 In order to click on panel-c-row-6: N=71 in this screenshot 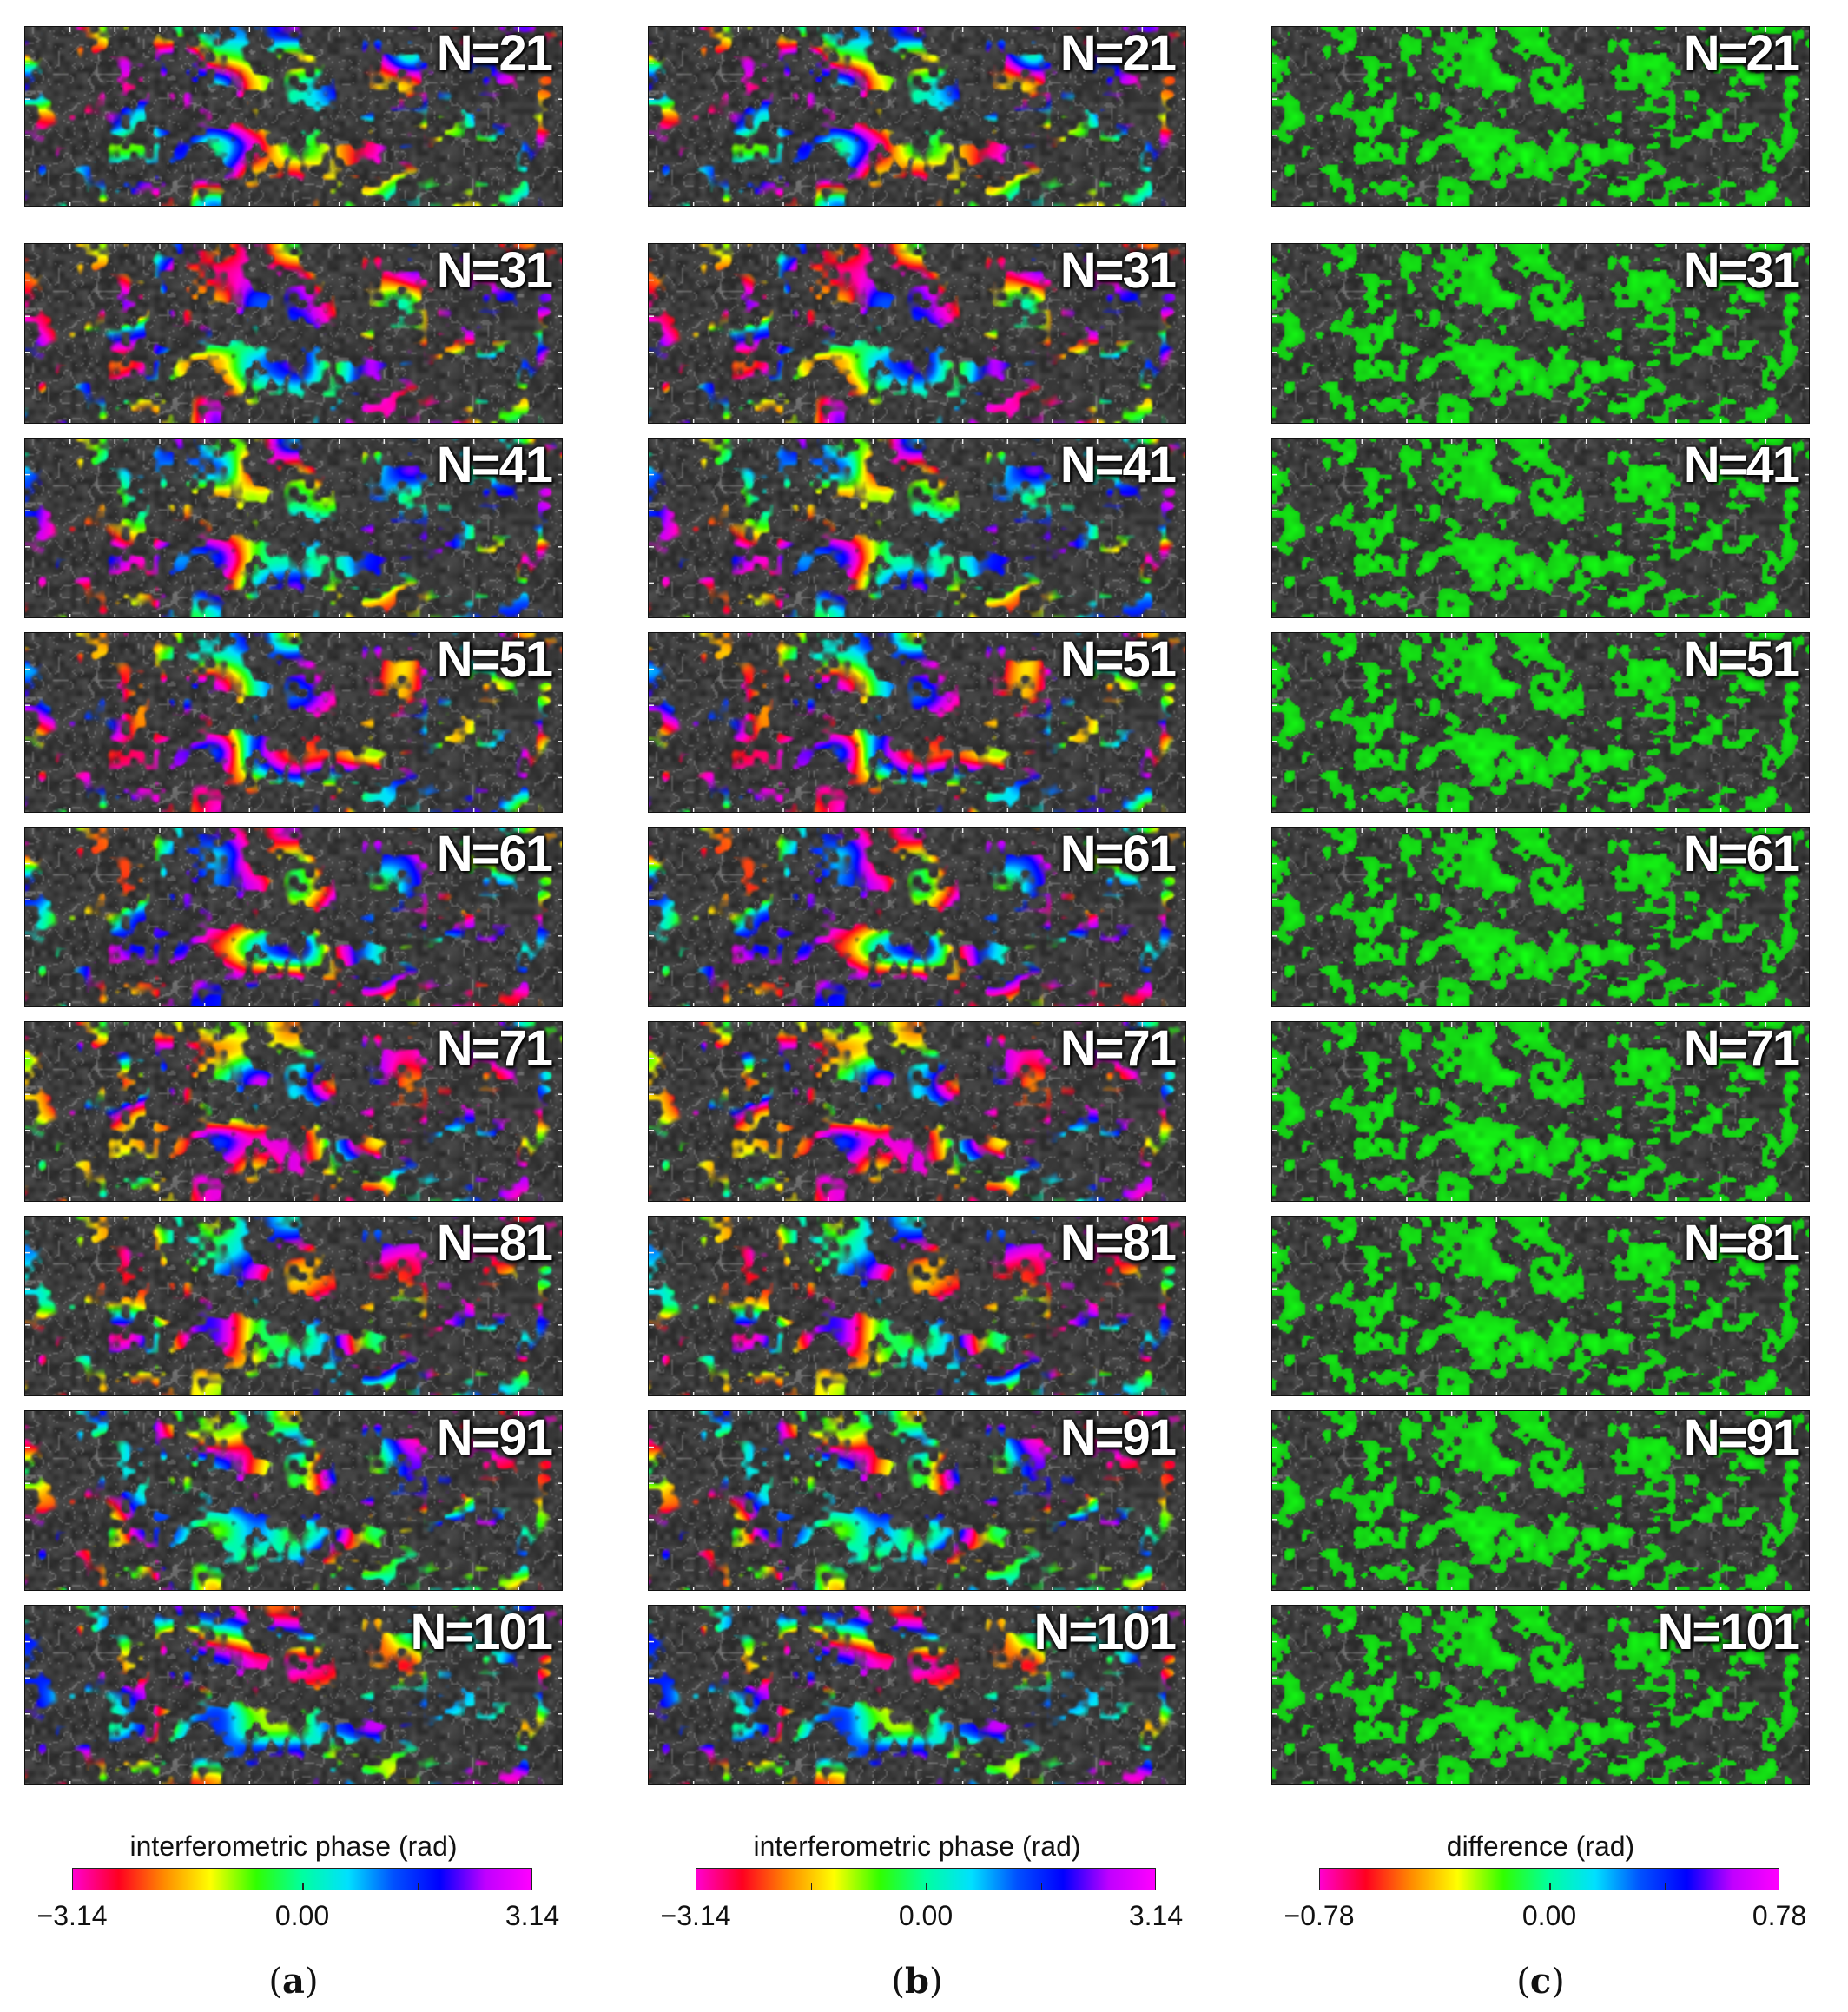, I will do `click(1541, 1111)`.